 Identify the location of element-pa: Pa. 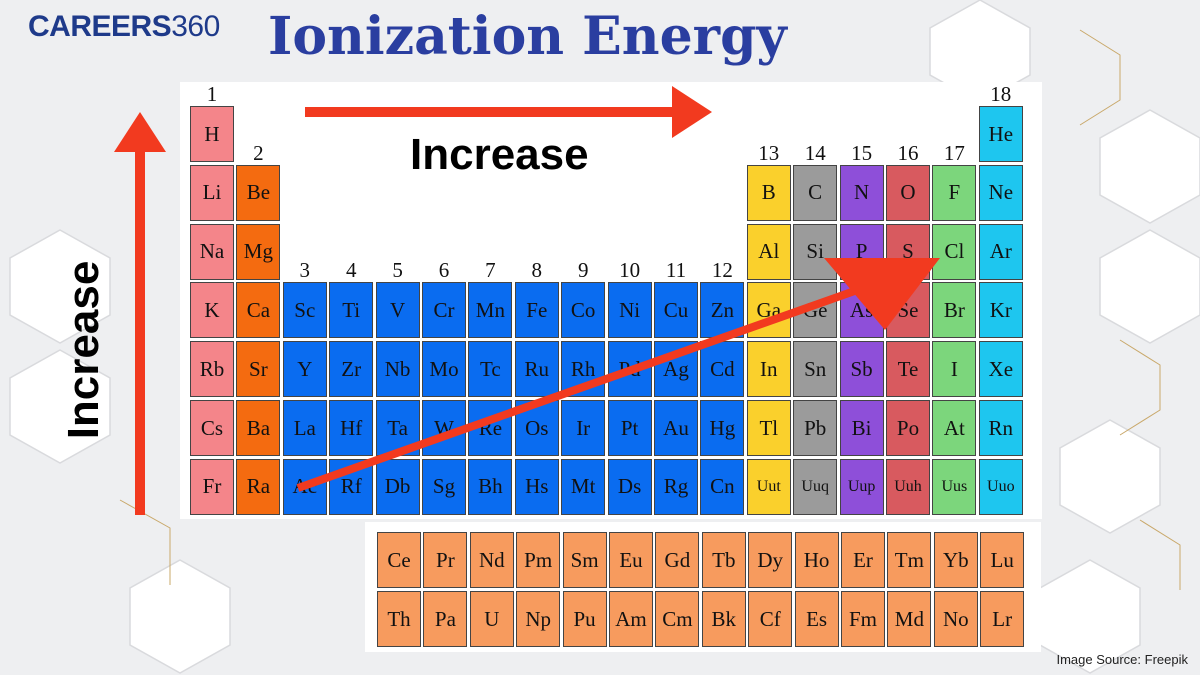
(445, 619).